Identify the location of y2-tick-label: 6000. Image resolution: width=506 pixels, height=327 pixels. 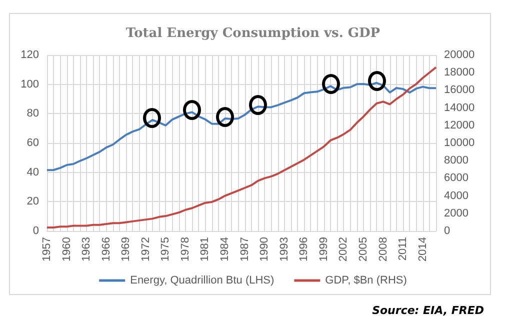
(456, 178).